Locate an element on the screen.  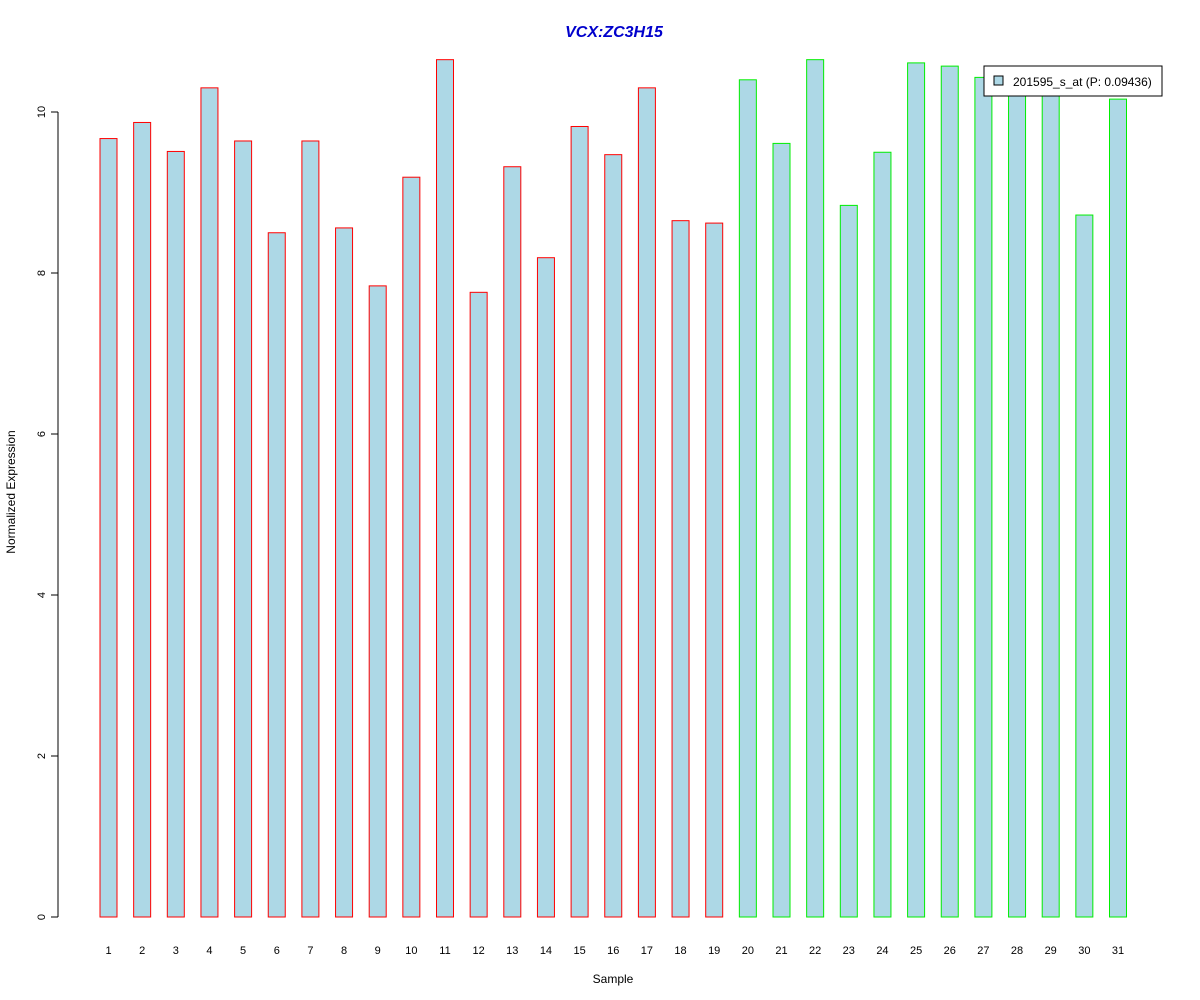
x-tick-label: 28 is located at coordinates (1017, 951).